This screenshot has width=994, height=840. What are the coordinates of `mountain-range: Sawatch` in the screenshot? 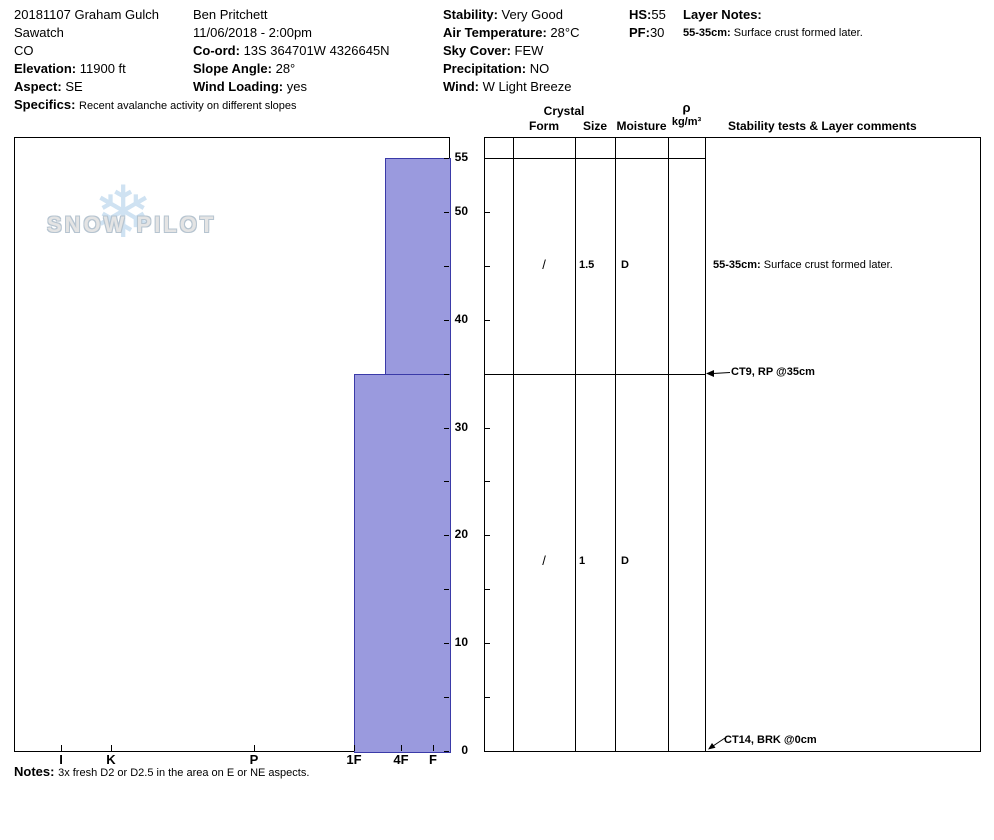 It's located at (39, 32).